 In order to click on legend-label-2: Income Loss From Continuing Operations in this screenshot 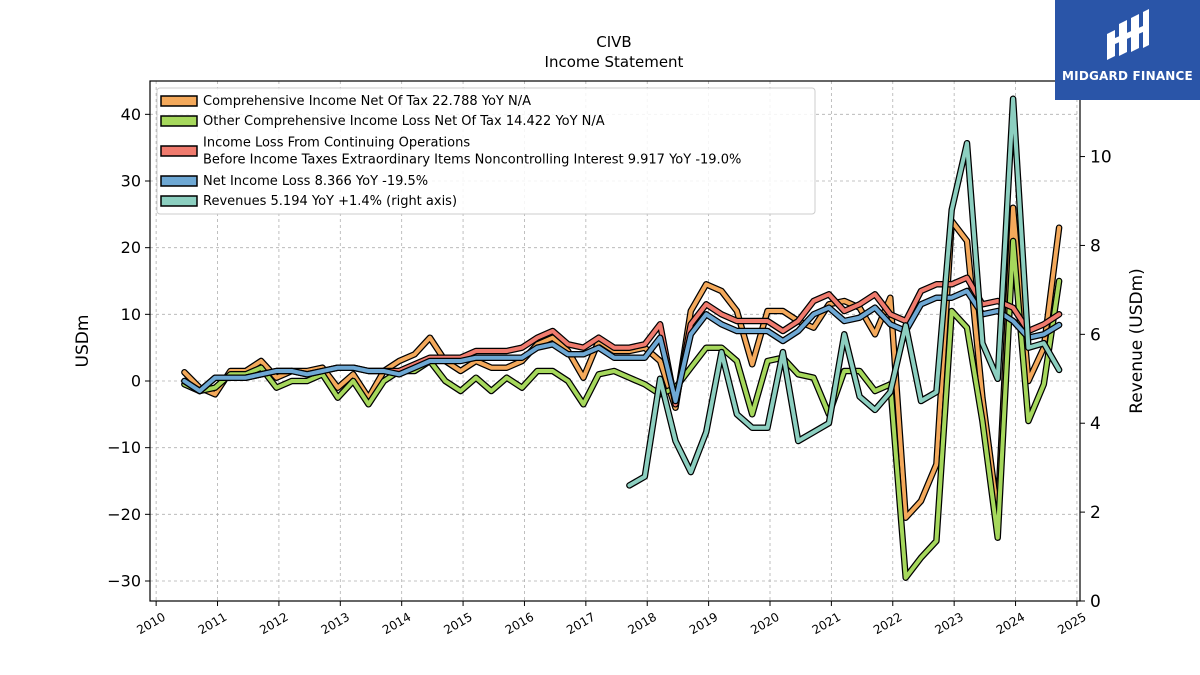, I will do `click(336, 143)`.